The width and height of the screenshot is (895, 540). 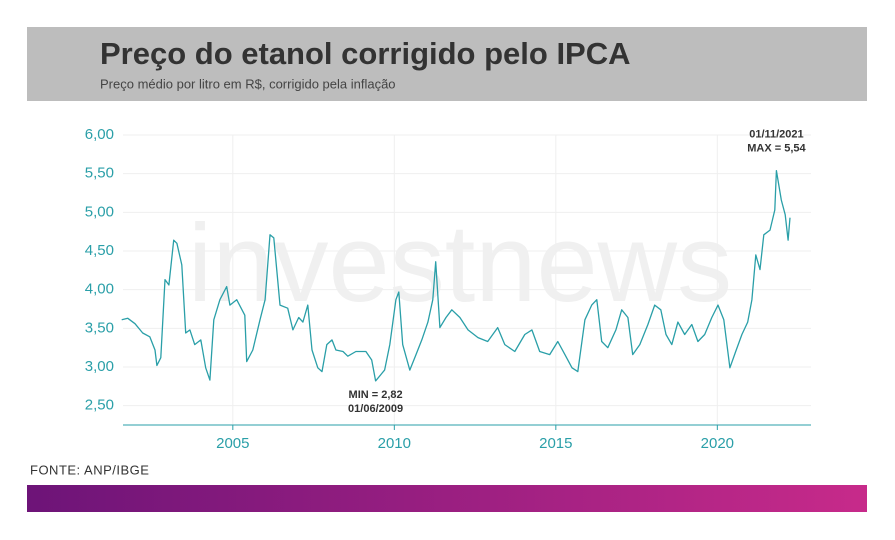 What do you see at coordinates (376, 395) in the screenshot?
I see `annotation: MIN = 2,82` at bounding box center [376, 395].